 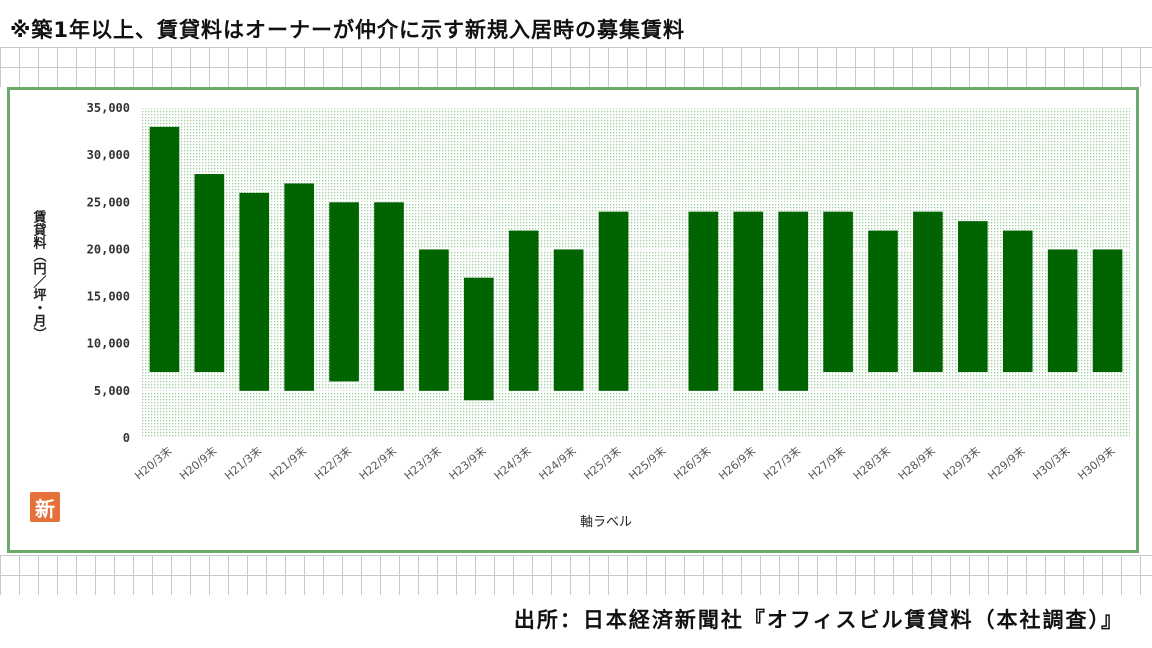 I want to click on y-tick-label: 20,000, so click(x=108, y=249).